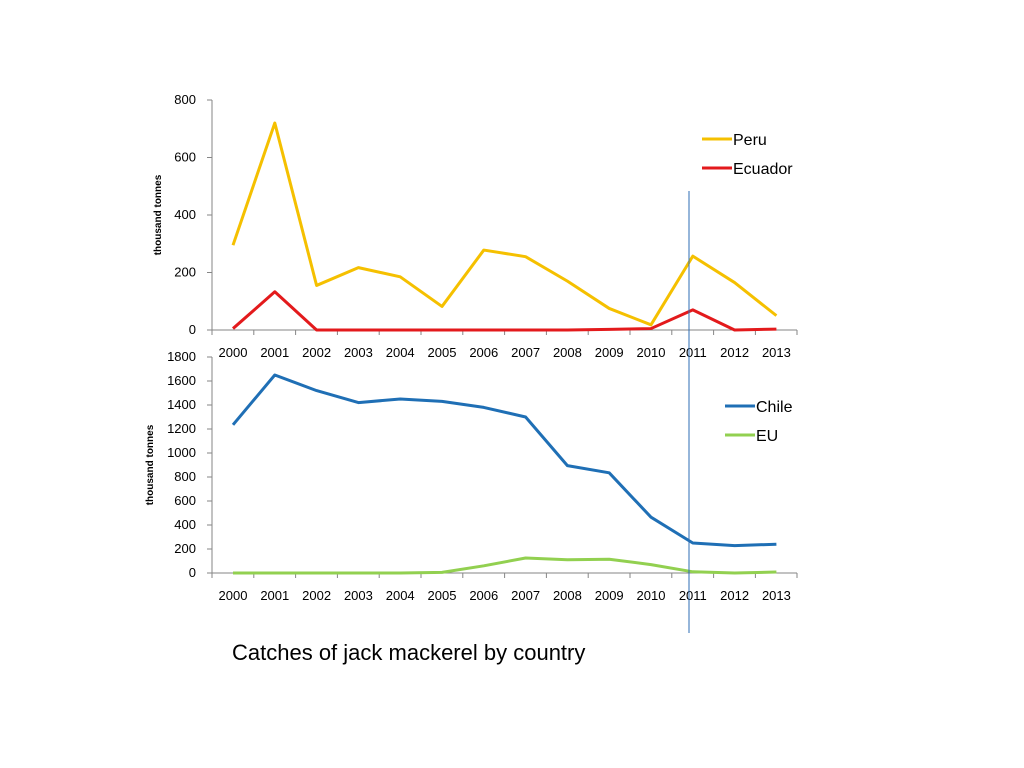 The height and width of the screenshot is (768, 1024). What do you see at coordinates (504, 311) in the screenshot?
I see `series-line-ecuador` at bounding box center [504, 311].